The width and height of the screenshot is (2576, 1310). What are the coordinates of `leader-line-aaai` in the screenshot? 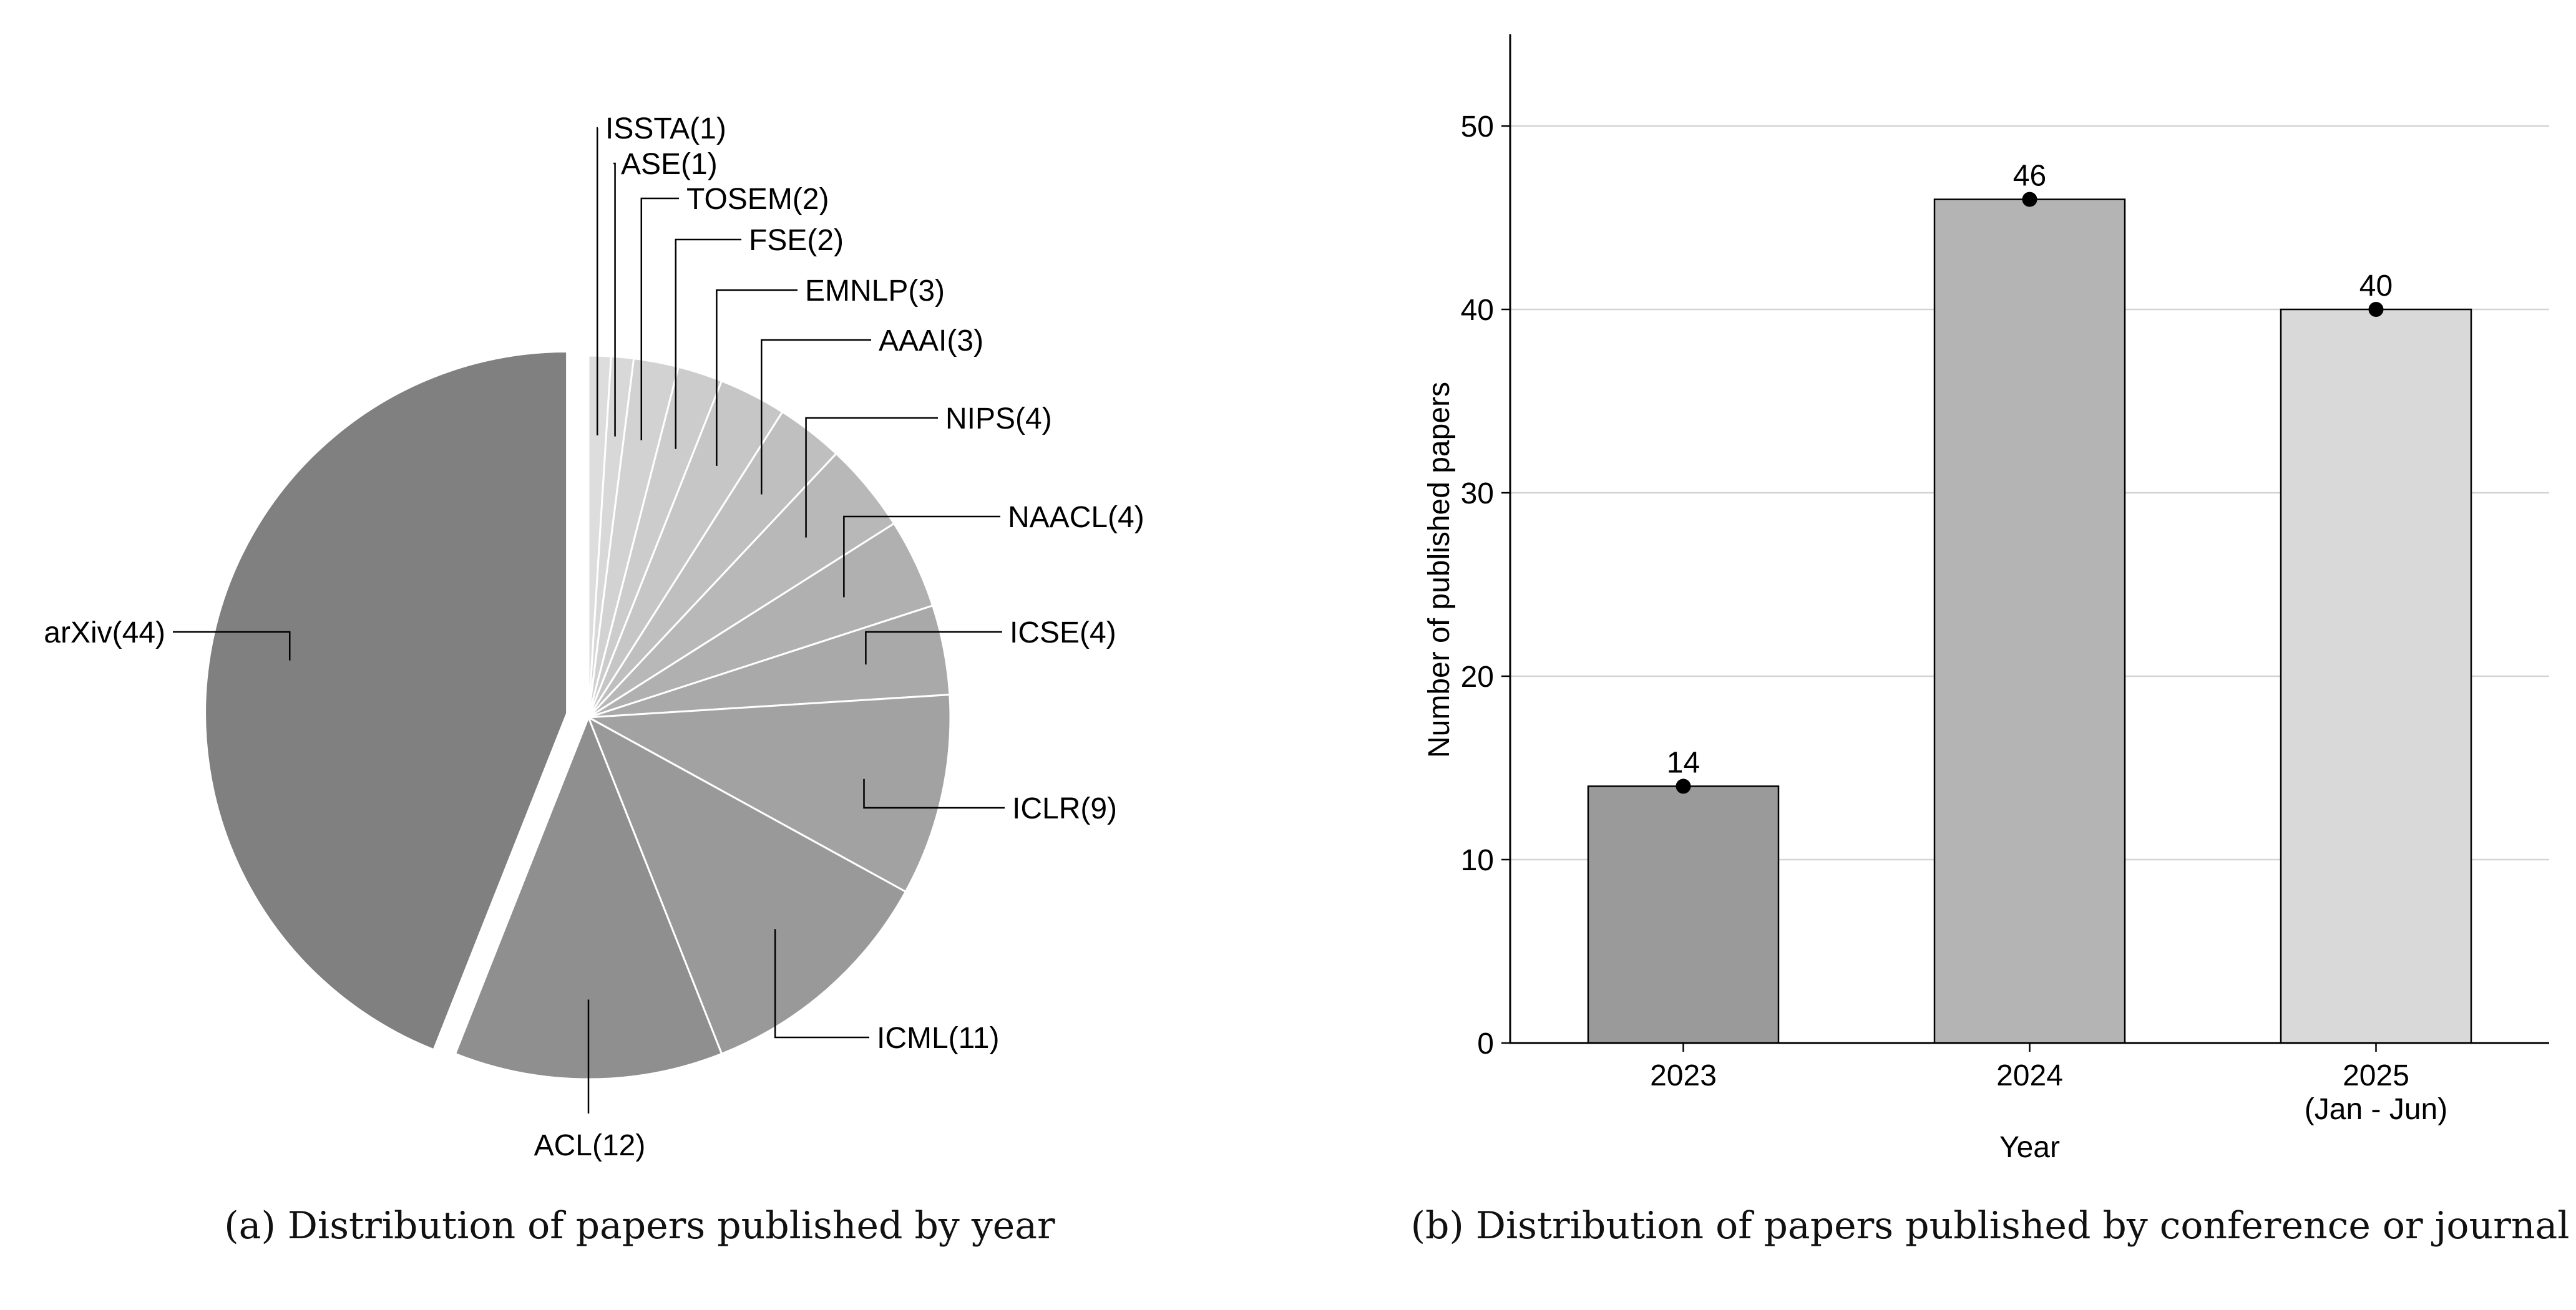 It's located at (816, 417).